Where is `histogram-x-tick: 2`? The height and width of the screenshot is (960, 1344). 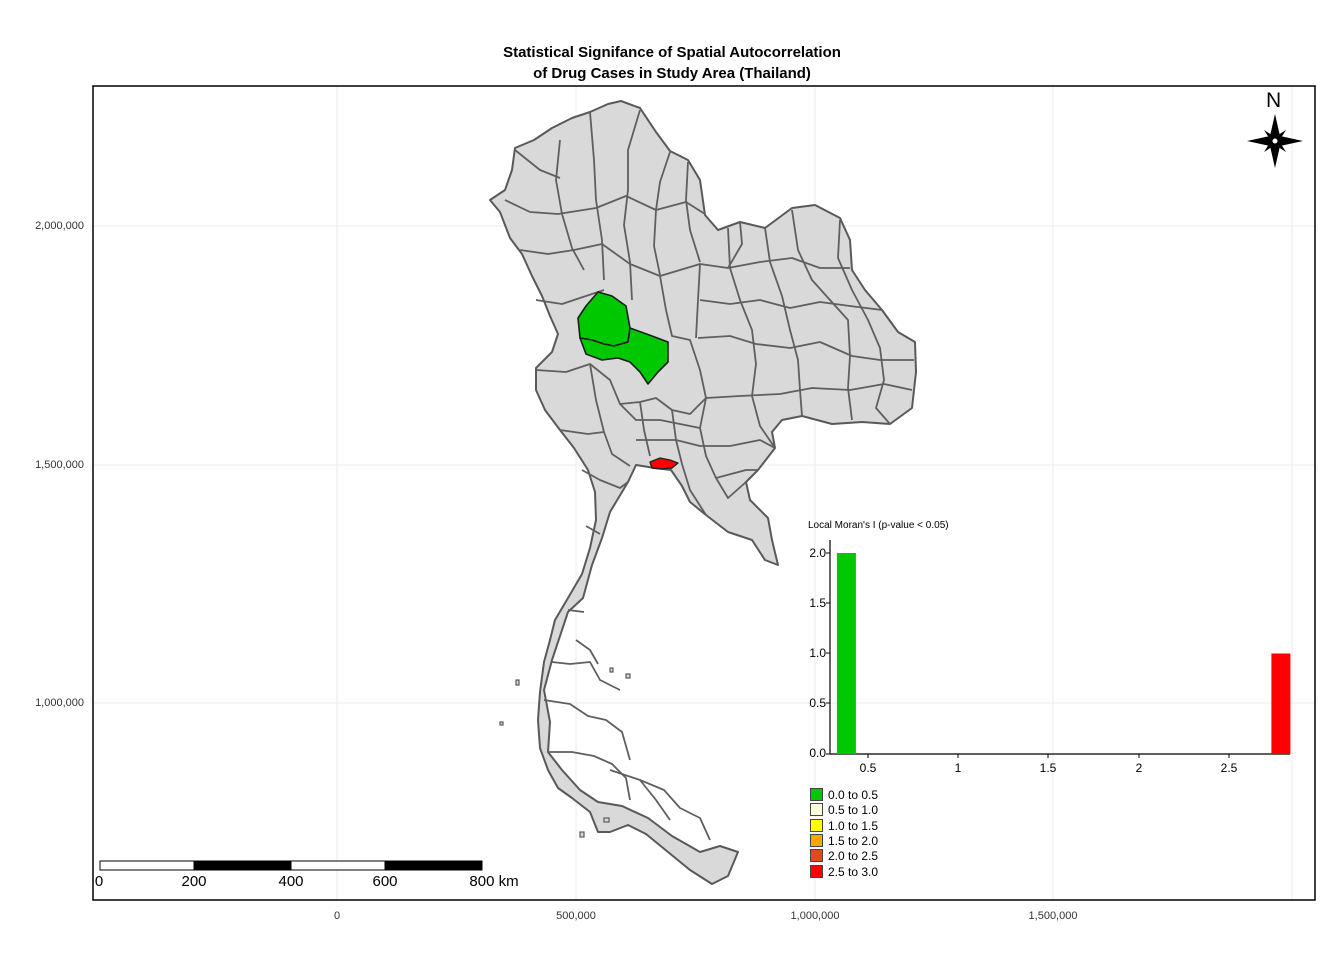 histogram-x-tick: 2 is located at coordinates (1139, 768).